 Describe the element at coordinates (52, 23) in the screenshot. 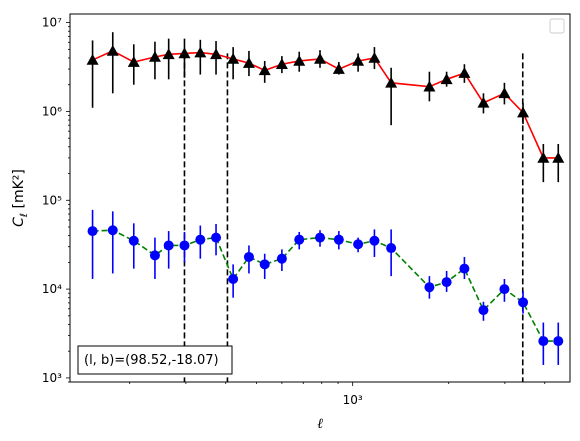

I see `y-tick-label-4: 10⁷` at that location.